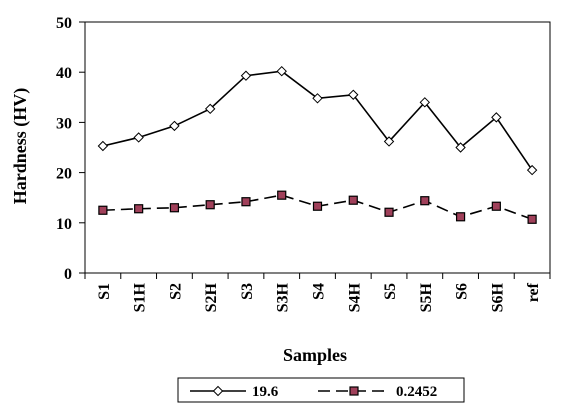 This screenshot has width=563, height=412. I want to click on x-tick-label: S5, so click(390, 291).